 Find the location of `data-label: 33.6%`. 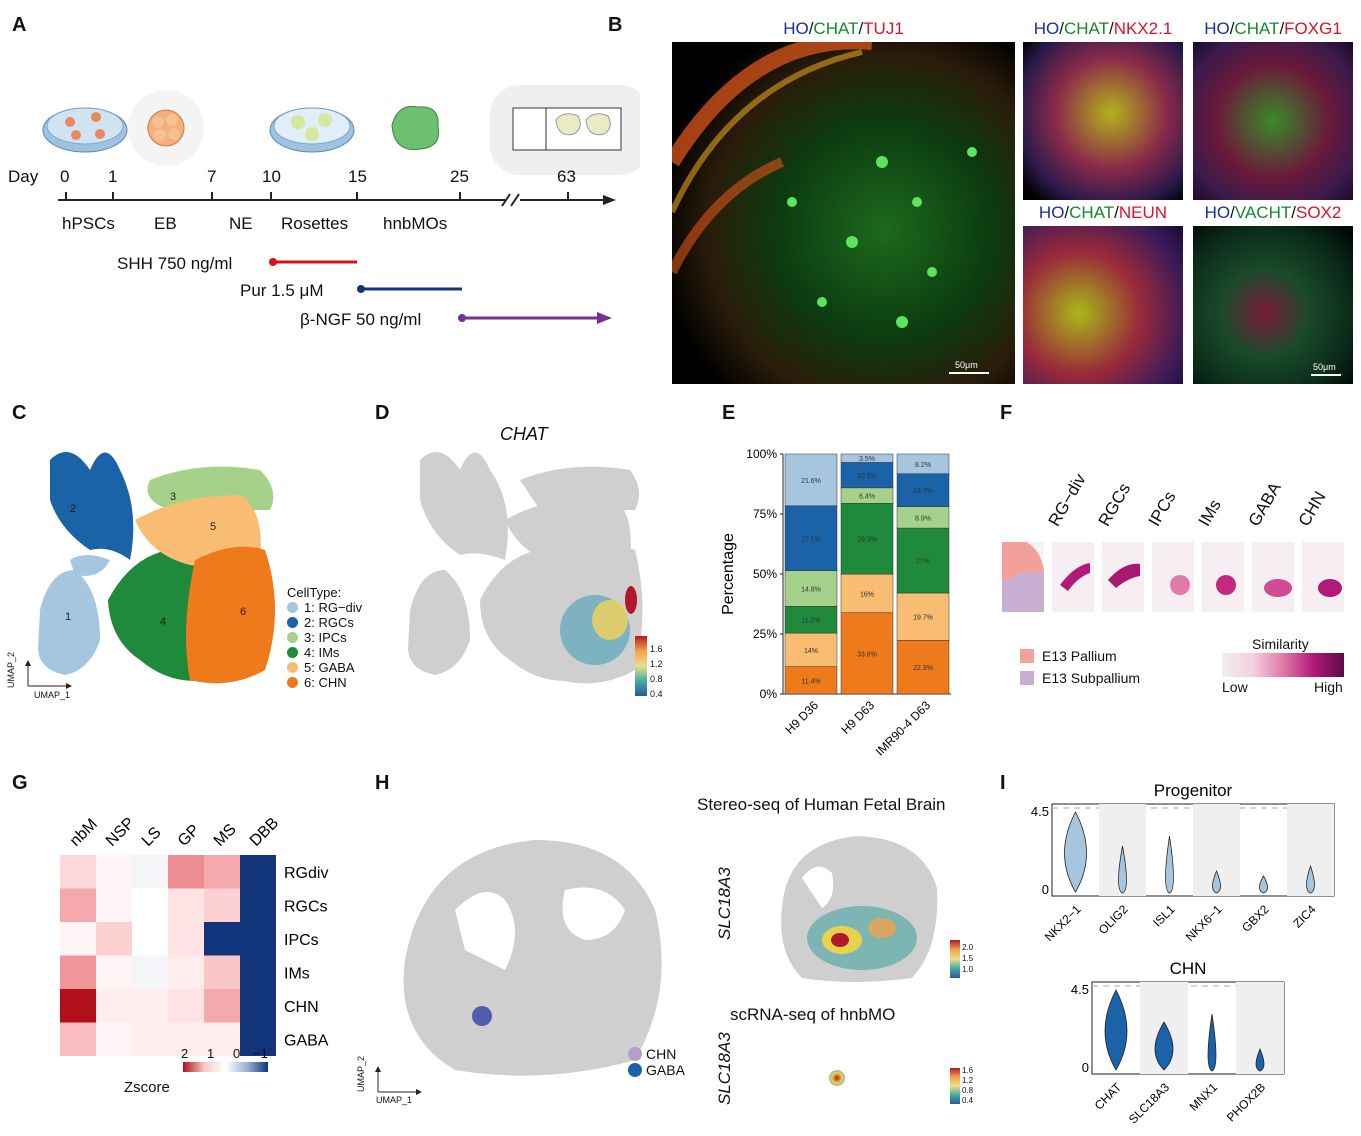

data-label: 33.6% is located at coordinates (867, 654).